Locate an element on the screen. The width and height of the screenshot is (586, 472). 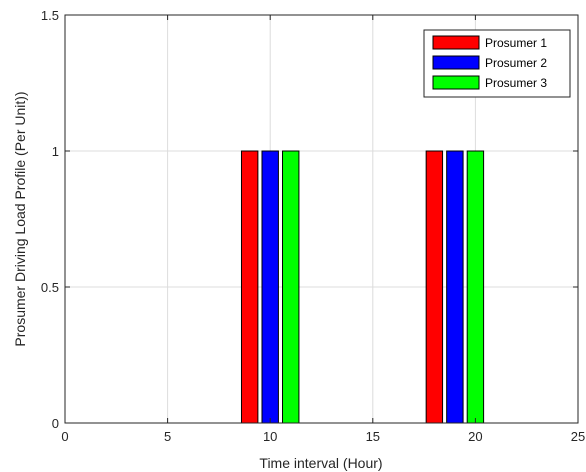
x-tick-label: 5 is located at coordinates (167, 436).